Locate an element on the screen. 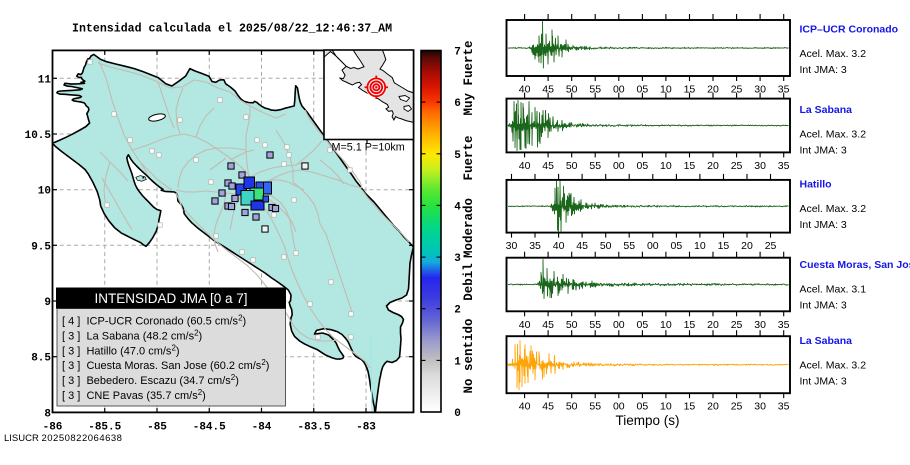 The height and width of the screenshot is (465, 910). svg-text: -83.5 is located at coordinates (313, 428).